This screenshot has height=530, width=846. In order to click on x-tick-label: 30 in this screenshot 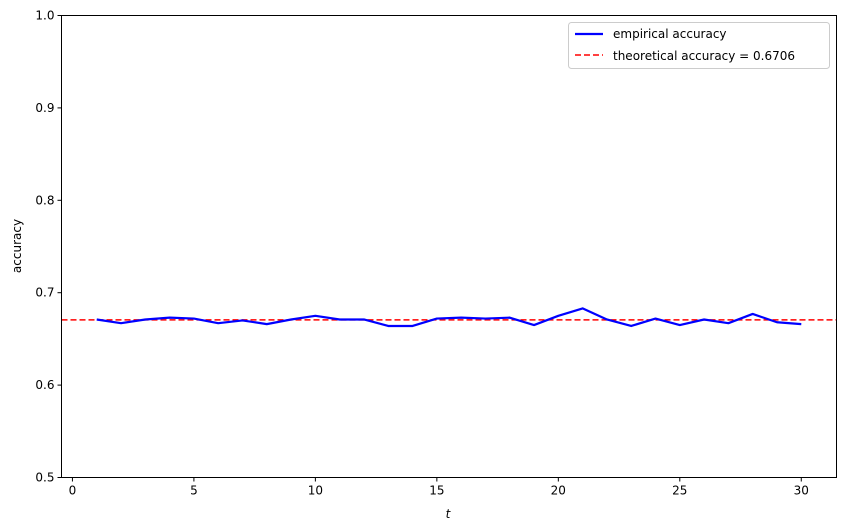, I will do `click(801, 491)`.